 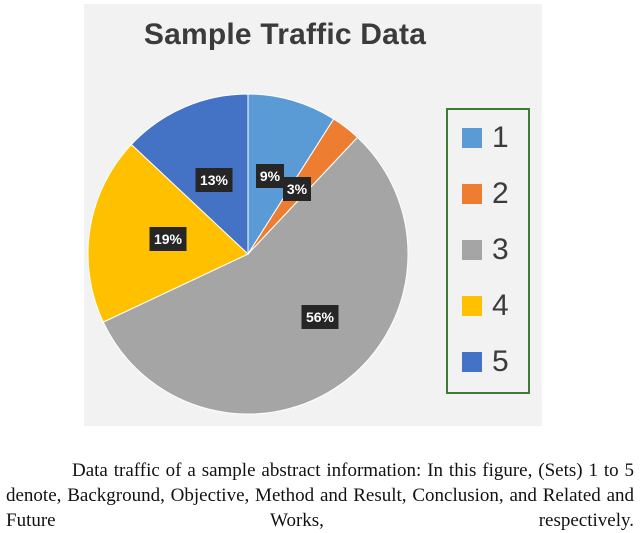 I want to click on legend-item-2: 2, so click(x=485, y=194).